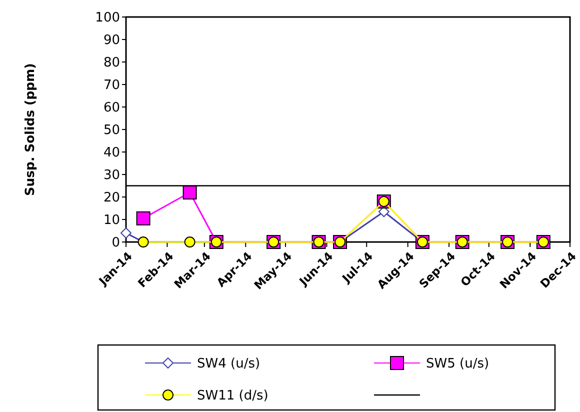  What do you see at coordinates (111, 63) in the screenshot?
I see `y-tick-label: 80` at bounding box center [111, 63].